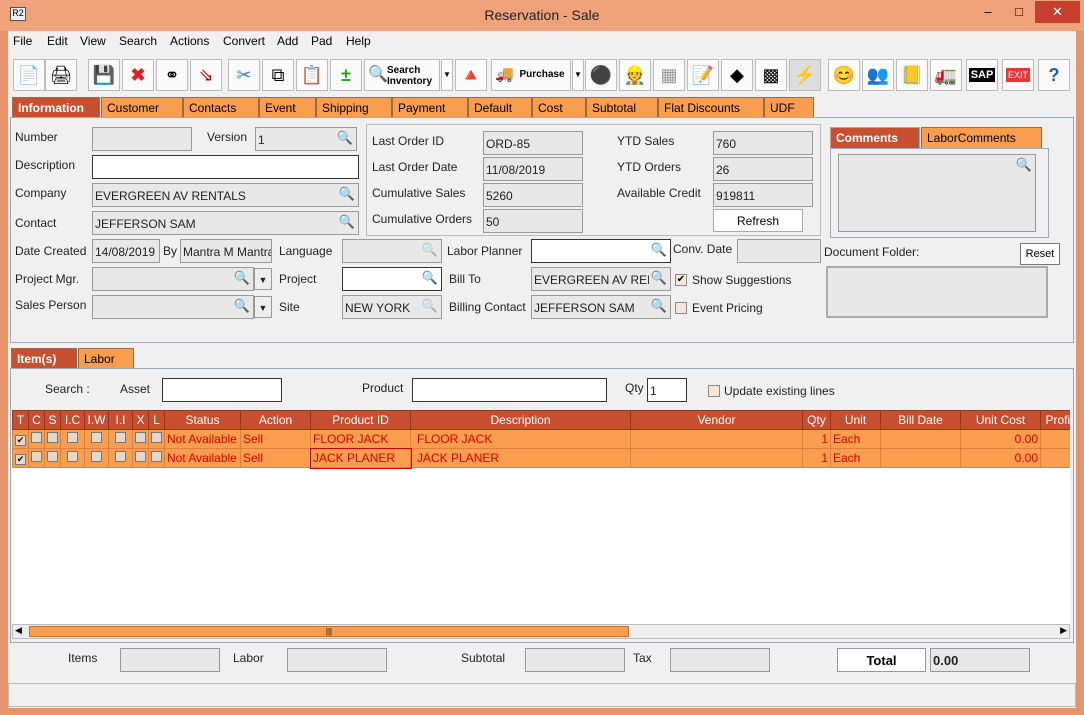 This screenshot has width=1084, height=715. What do you see at coordinates (703, 75) in the screenshot?
I see `edit-note-icon: 📝` at bounding box center [703, 75].